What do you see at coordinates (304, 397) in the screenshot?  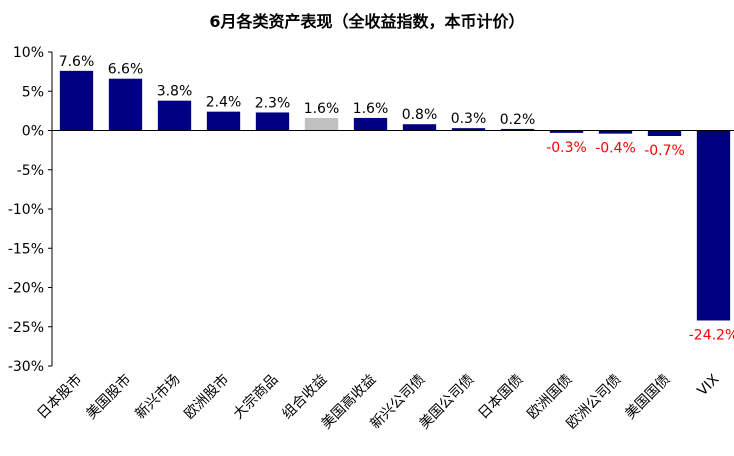 I see `x-tick-label: 组合收益` at bounding box center [304, 397].